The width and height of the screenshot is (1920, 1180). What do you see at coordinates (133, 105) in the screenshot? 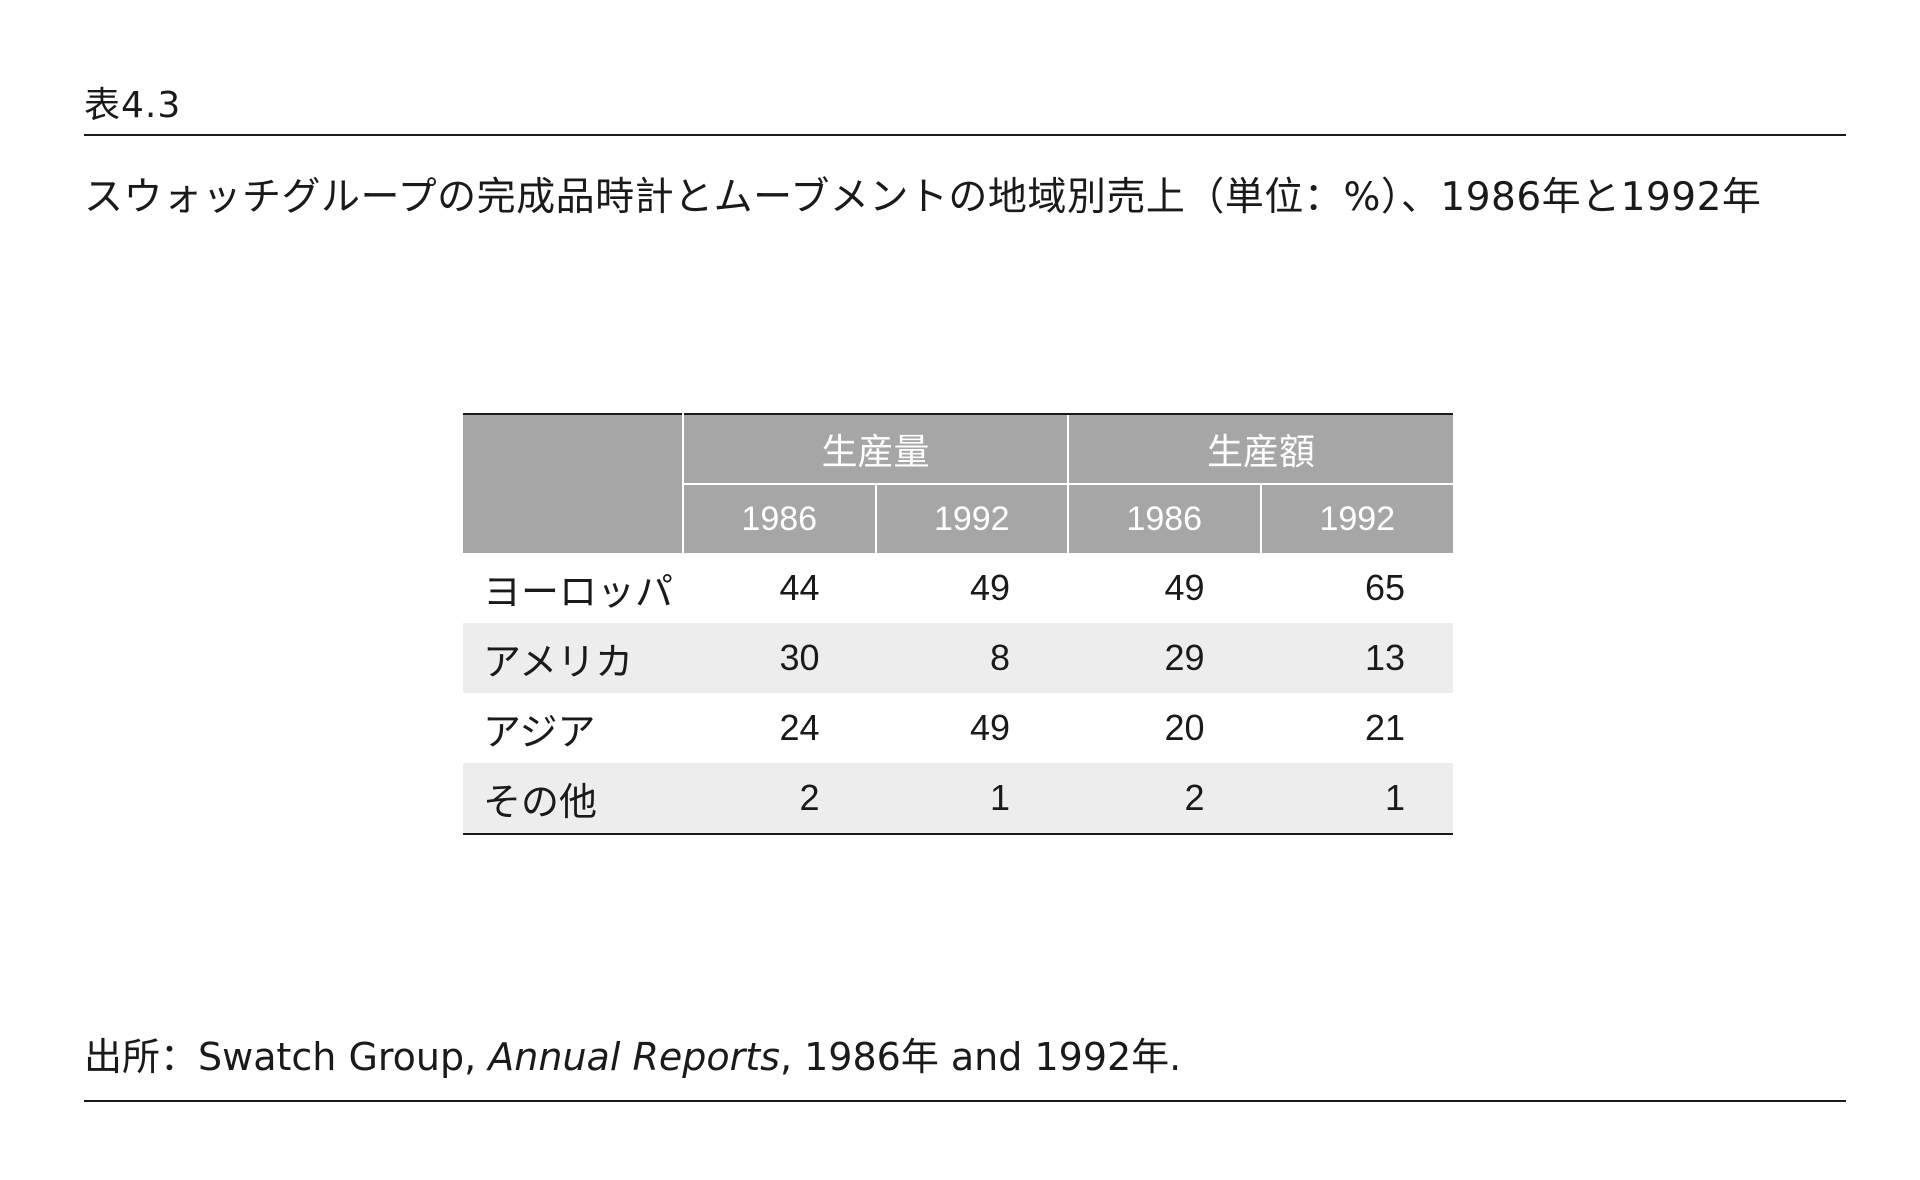
I see `table-label: 表4.3` at bounding box center [133, 105].